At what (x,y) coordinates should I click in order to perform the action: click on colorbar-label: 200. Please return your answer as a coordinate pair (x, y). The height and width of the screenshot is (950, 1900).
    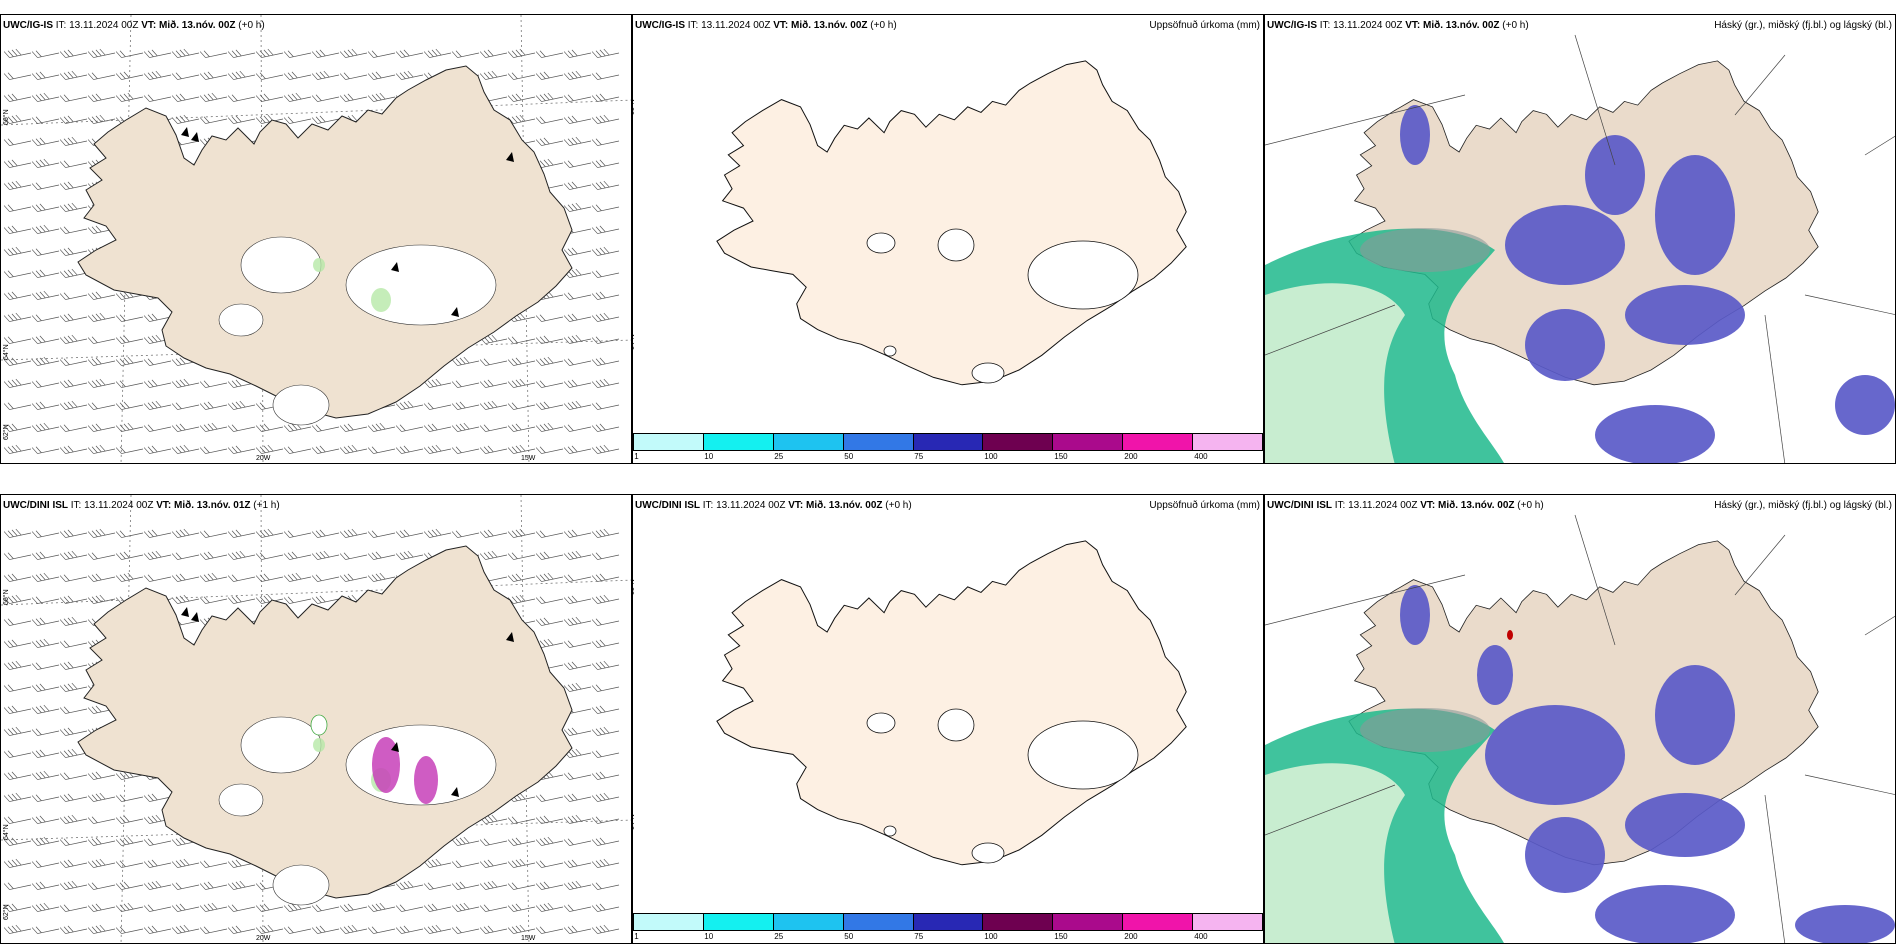
    Looking at the image, I should click on (1131, 936).